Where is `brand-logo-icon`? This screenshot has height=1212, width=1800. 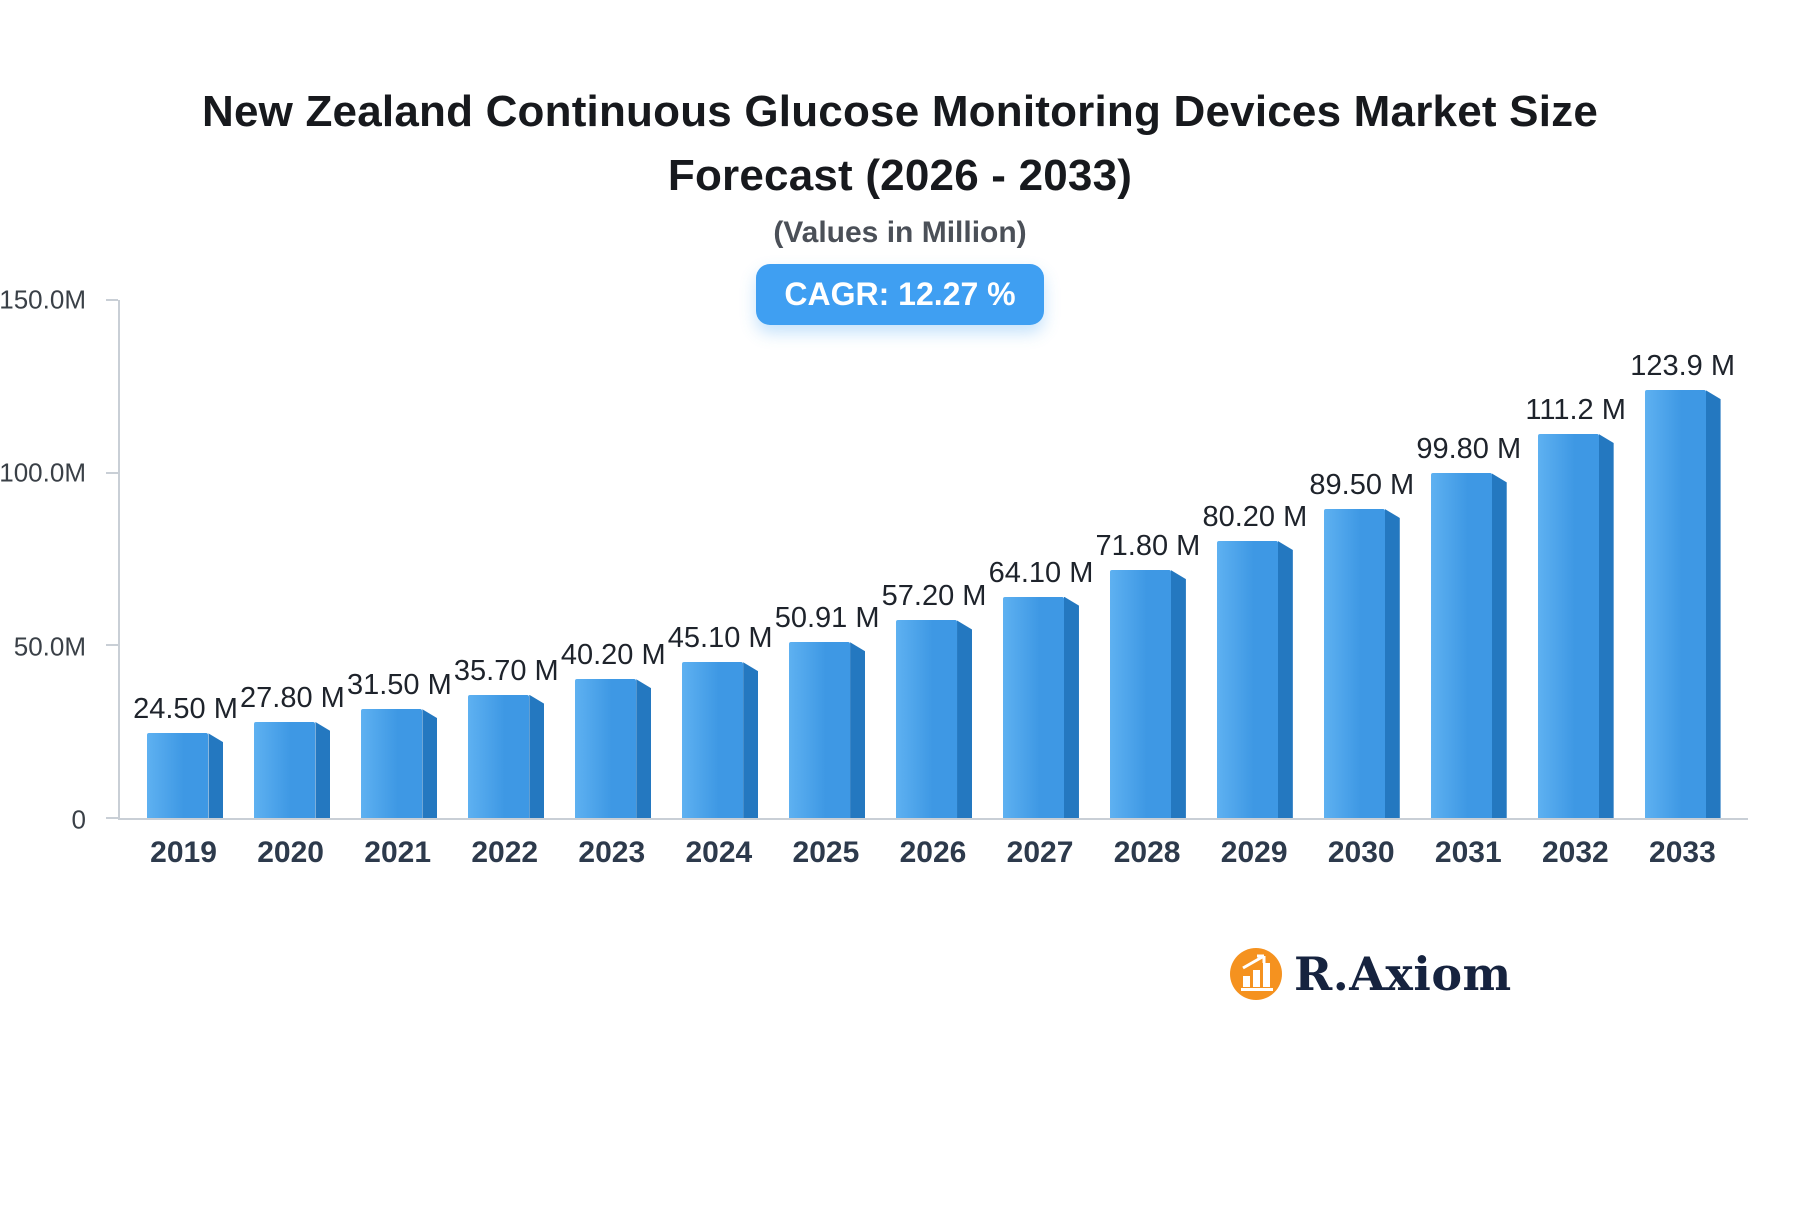
brand-logo-icon is located at coordinates (1256, 974).